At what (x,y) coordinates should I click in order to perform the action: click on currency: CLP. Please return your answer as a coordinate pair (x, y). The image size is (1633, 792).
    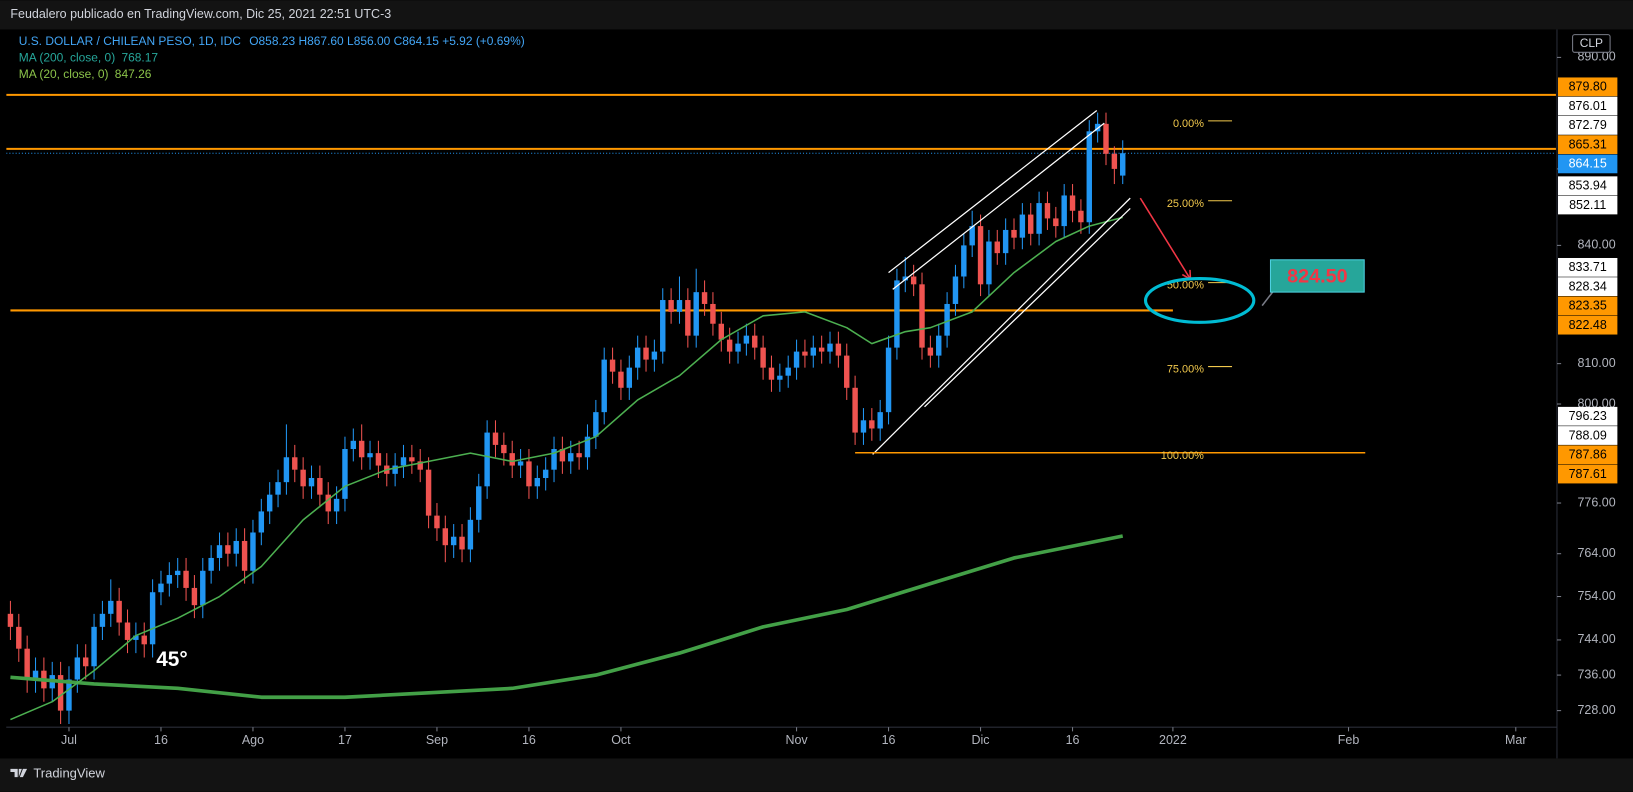
    Looking at the image, I should click on (1591, 43).